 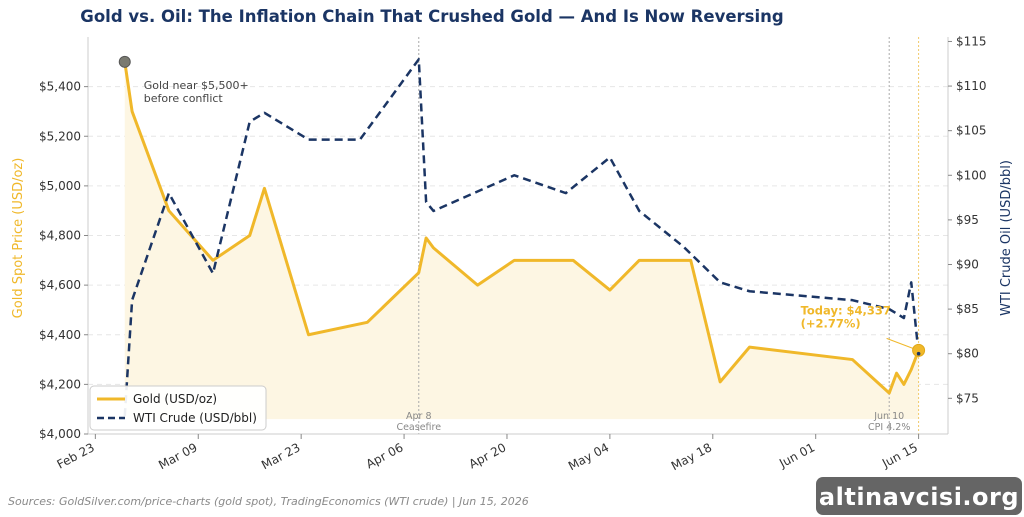 What do you see at coordinates (971, 41) in the screenshot?
I see `y-right-tick-label: $115` at bounding box center [971, 41].